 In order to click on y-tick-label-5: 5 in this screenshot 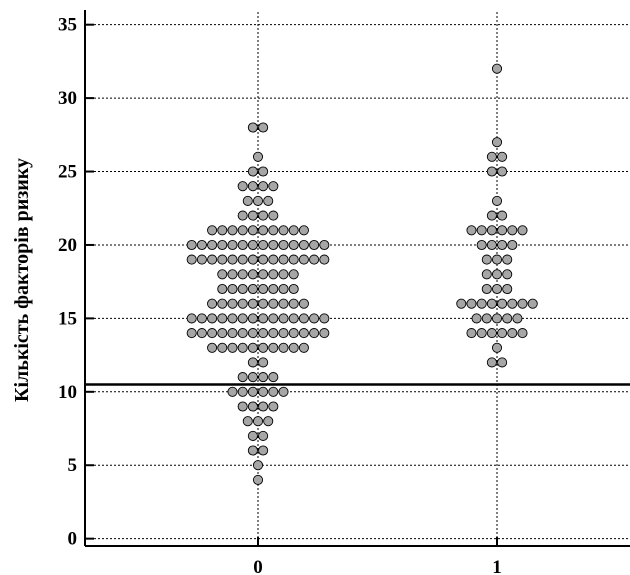, I will do `click(73, 465)`.